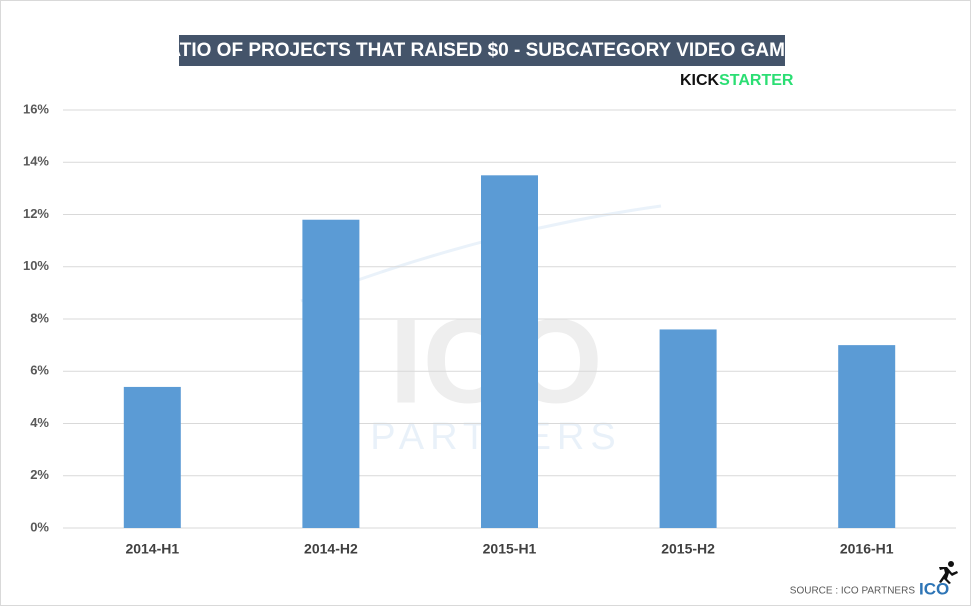 Image resolution: width=971 pixels, height=606 pixels. I want to click on title-box, so click(482, 50).